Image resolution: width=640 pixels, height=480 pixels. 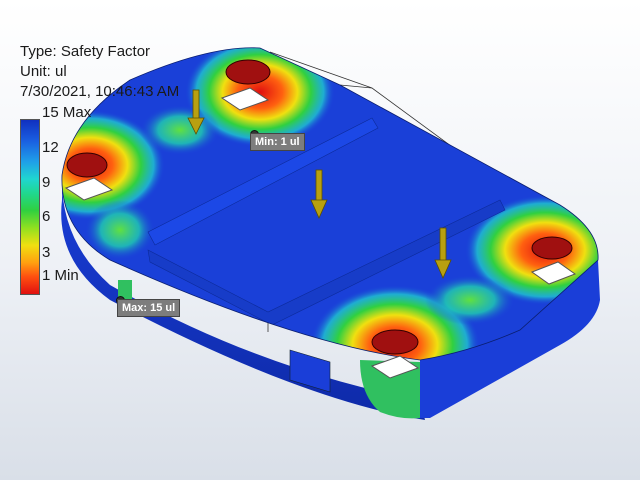 What do you see at coordinates (46, 182) in the screenshot?
I see `legend-tick-9: 9` at bounding box center [46, 182].